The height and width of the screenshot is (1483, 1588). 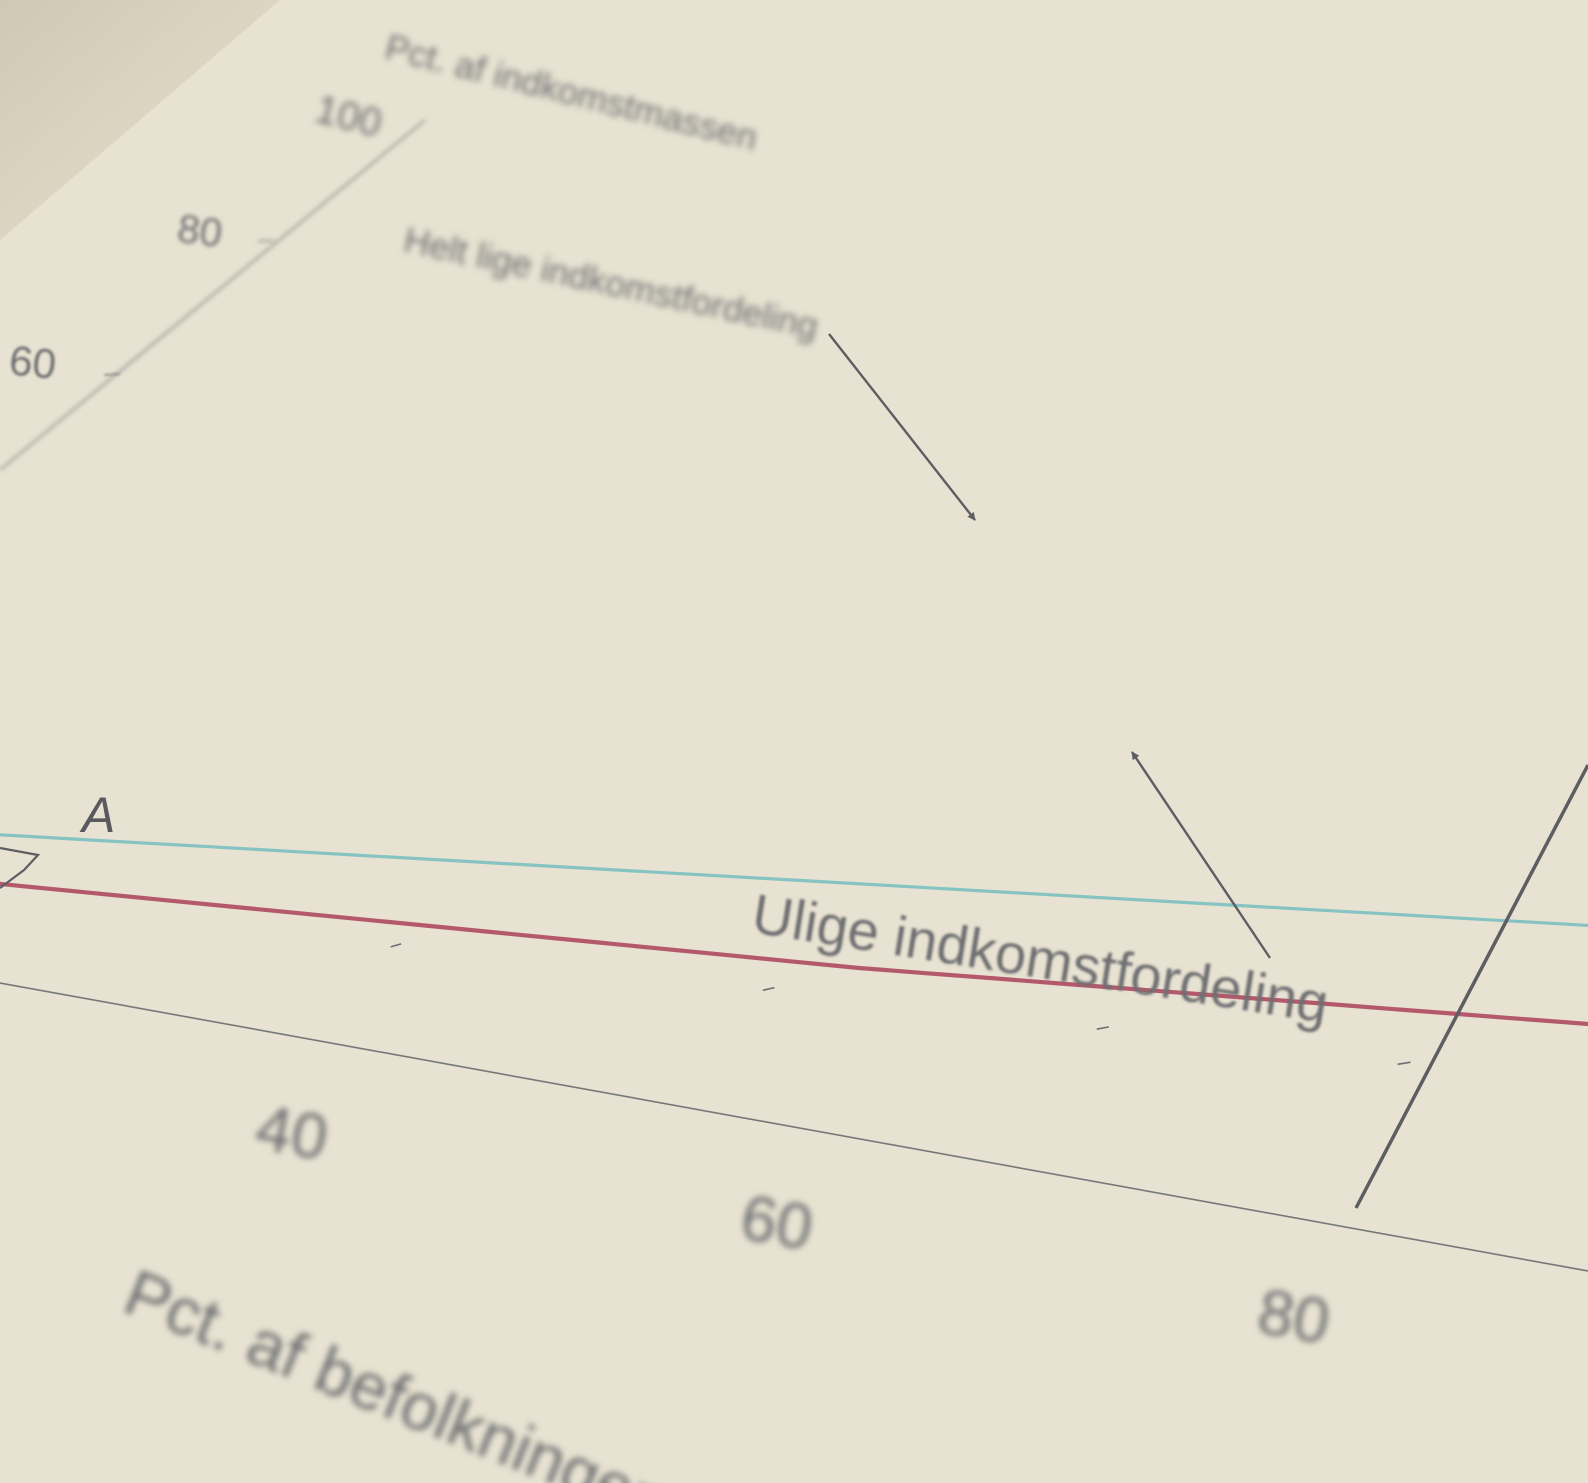 I want to click on y-tick-label: 60, so click(x=32, y=362).